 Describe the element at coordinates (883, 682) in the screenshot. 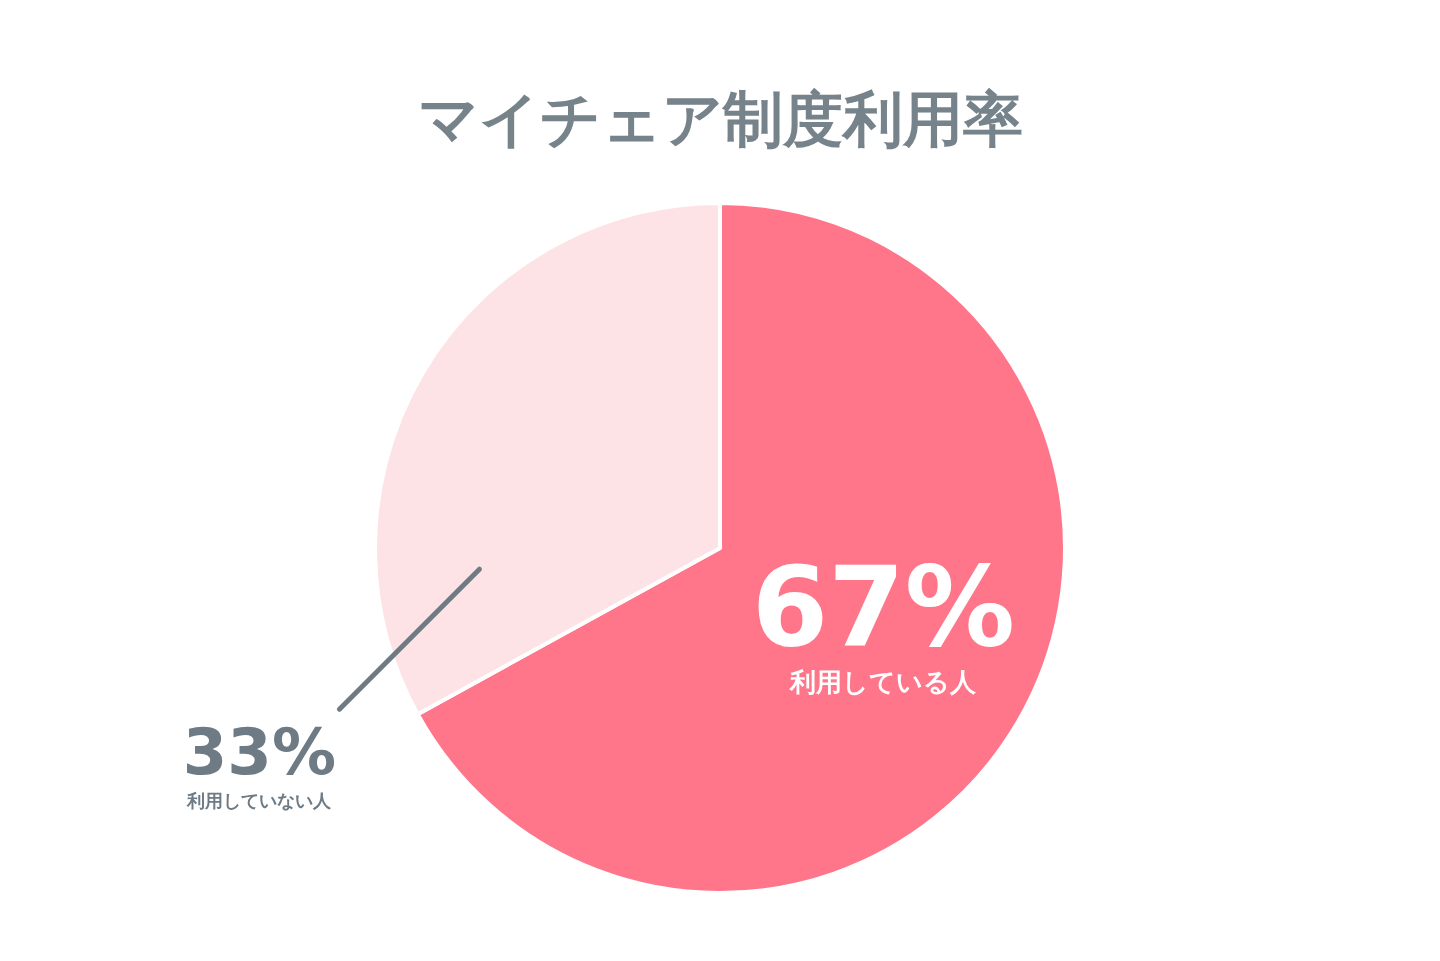

I see `slice-label: 利用している人` at that location.